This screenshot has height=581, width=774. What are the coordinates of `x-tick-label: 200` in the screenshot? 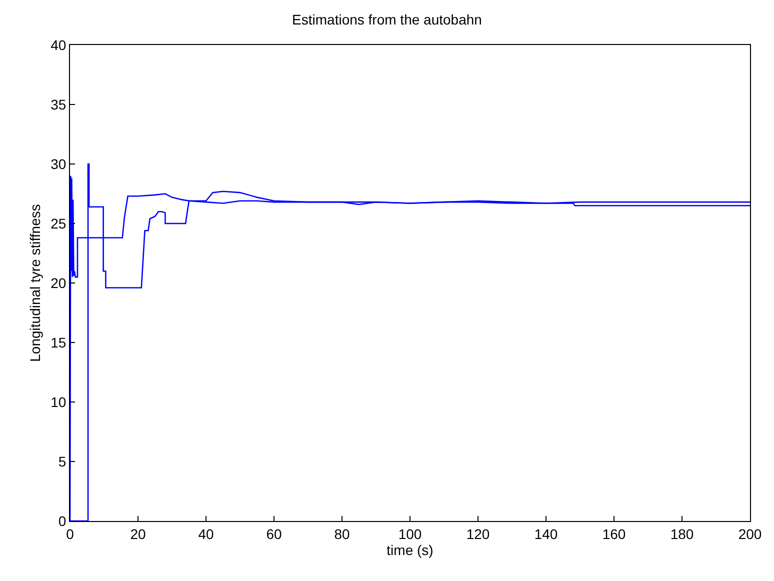 It's located at (750, 534).